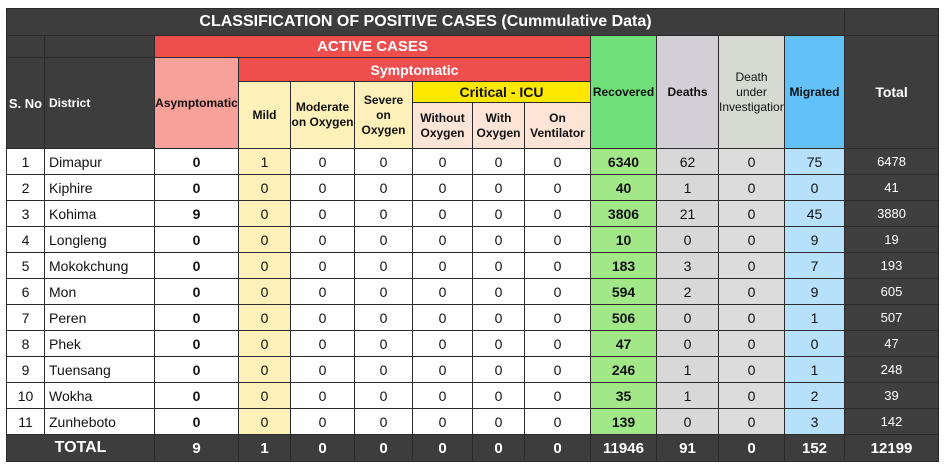 The height and width of the screenshot is (471, 944). What do you see at coordinates (196, 103) in the screenshot?
I see `asymptomatic-header: Asymptomatic` at bounding box center [196, 103].